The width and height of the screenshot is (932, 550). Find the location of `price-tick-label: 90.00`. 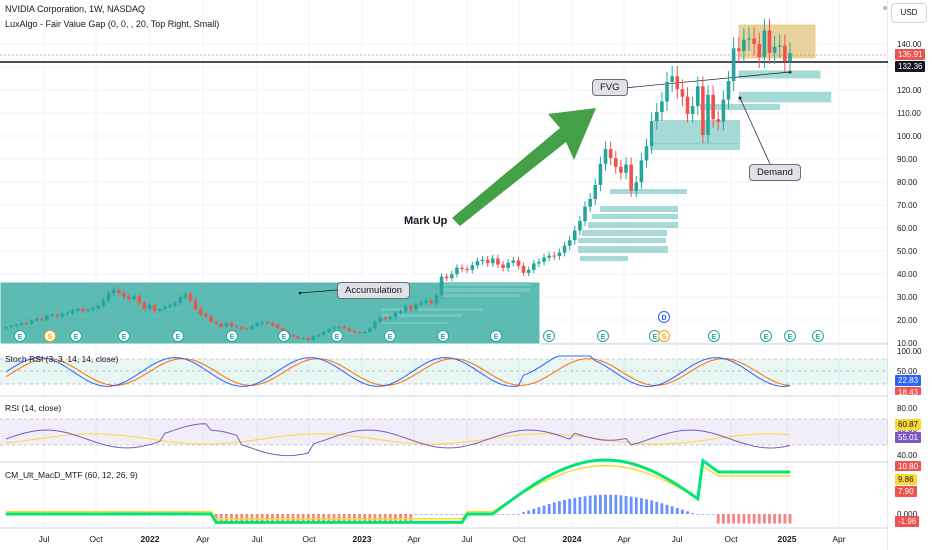

price-tick-label: 90.00 is located at coordinates (907, 159).